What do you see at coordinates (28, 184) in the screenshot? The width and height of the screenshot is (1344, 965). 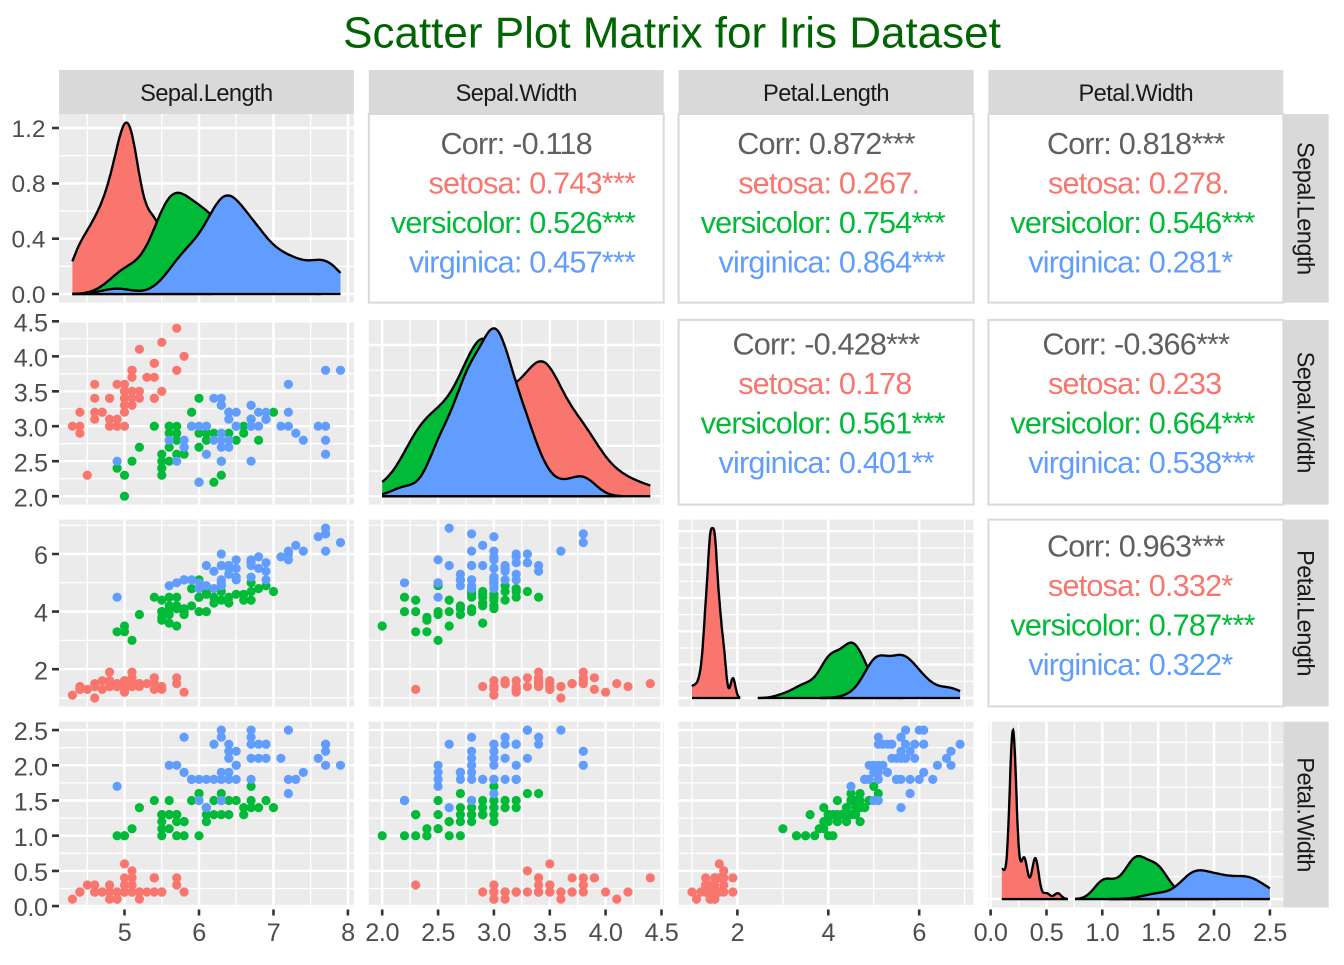 I see `svg-text: 0.8` at bounding box center [28, 184].